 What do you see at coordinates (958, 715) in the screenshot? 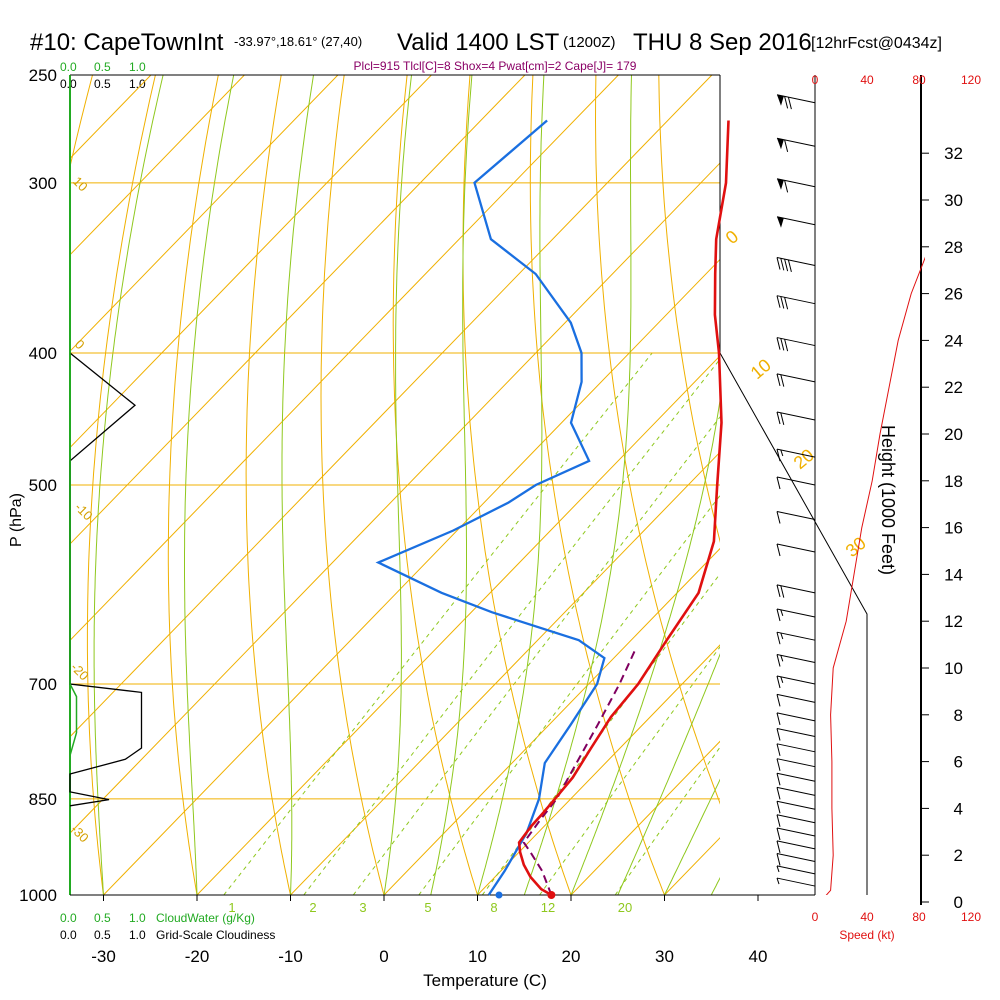
I see `height-tick-label: 8` at bounding box center [958, 715].